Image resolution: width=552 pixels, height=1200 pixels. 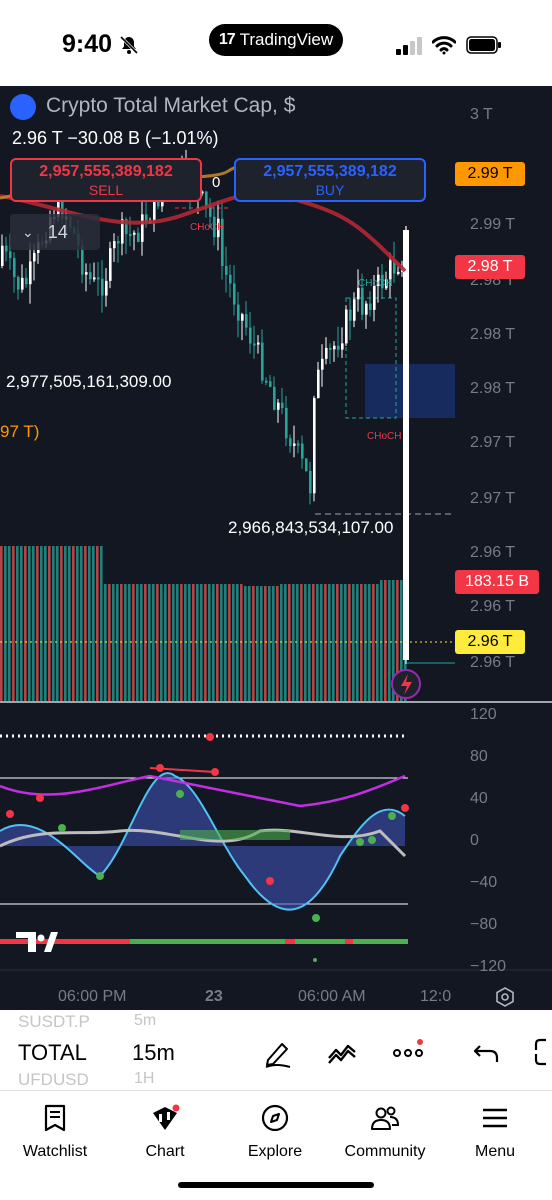 I want to click on more-options-icon, so click(x=408, y=1052).